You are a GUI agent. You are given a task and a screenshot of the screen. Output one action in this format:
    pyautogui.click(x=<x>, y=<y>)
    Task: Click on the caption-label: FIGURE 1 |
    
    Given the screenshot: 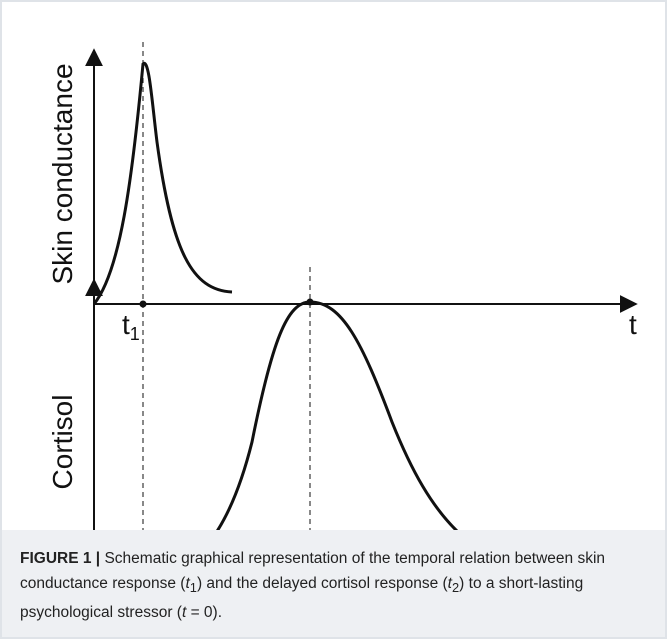 What is the action you would take?
    pyautogui.click(x=60, y=558)
    